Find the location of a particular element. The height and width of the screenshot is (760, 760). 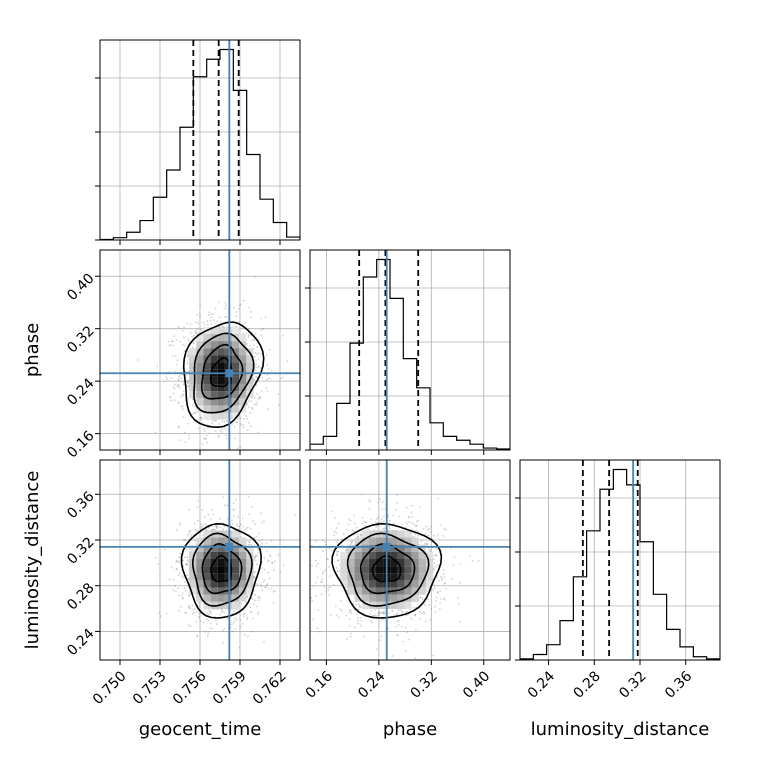

panel-frame-phase-phase is located at coordinates (410, 350).